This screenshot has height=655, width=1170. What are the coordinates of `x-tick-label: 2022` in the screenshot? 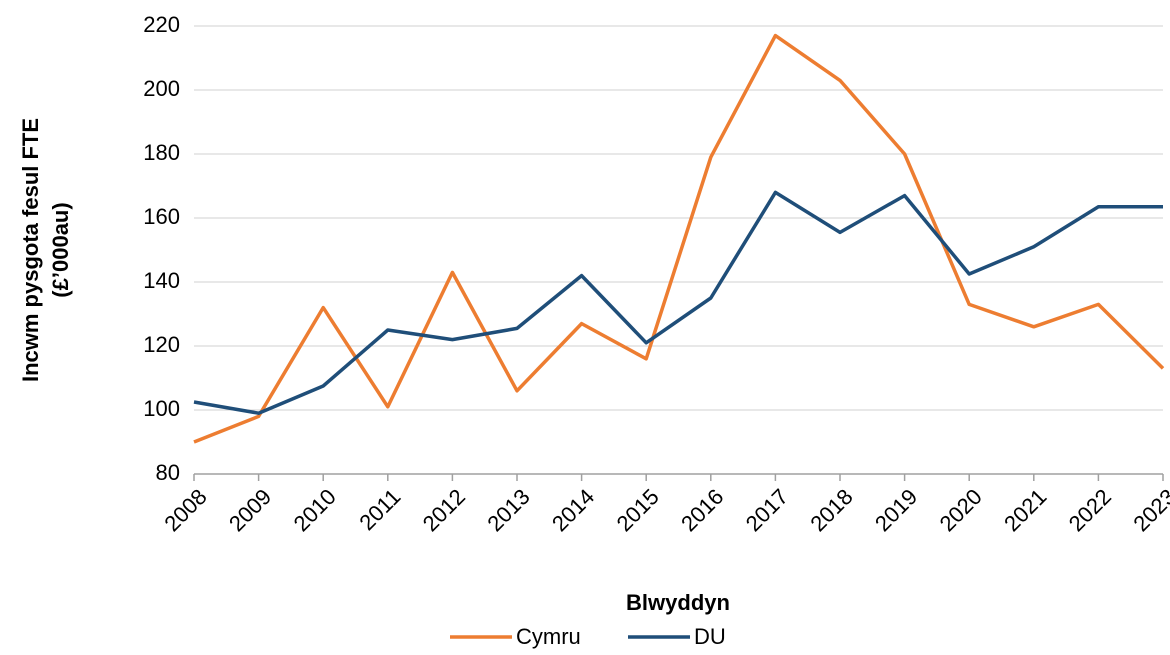 It's located at (1090, 510).